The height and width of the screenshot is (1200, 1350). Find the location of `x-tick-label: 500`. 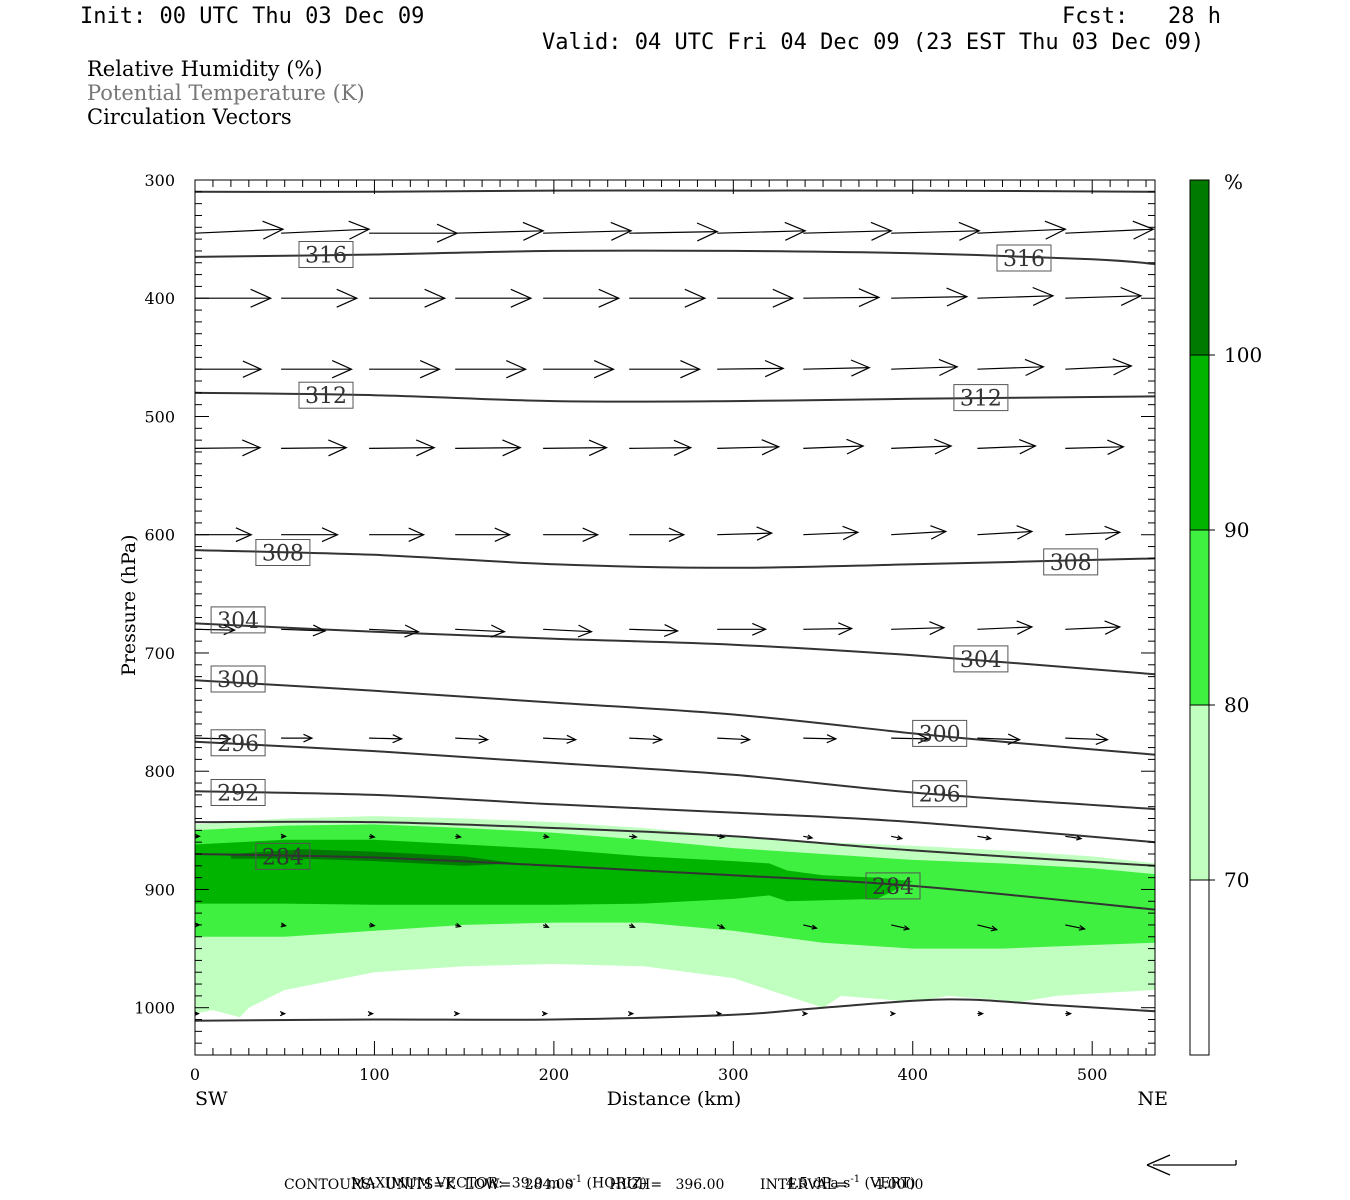

x-tick-label: 500 is located at coordinates (1092, 1074).